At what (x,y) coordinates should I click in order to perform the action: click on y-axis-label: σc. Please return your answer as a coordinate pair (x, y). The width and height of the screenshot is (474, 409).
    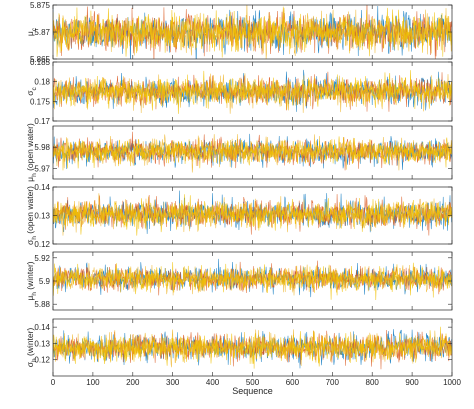
    Looking at the image, I should click on (31, 91).